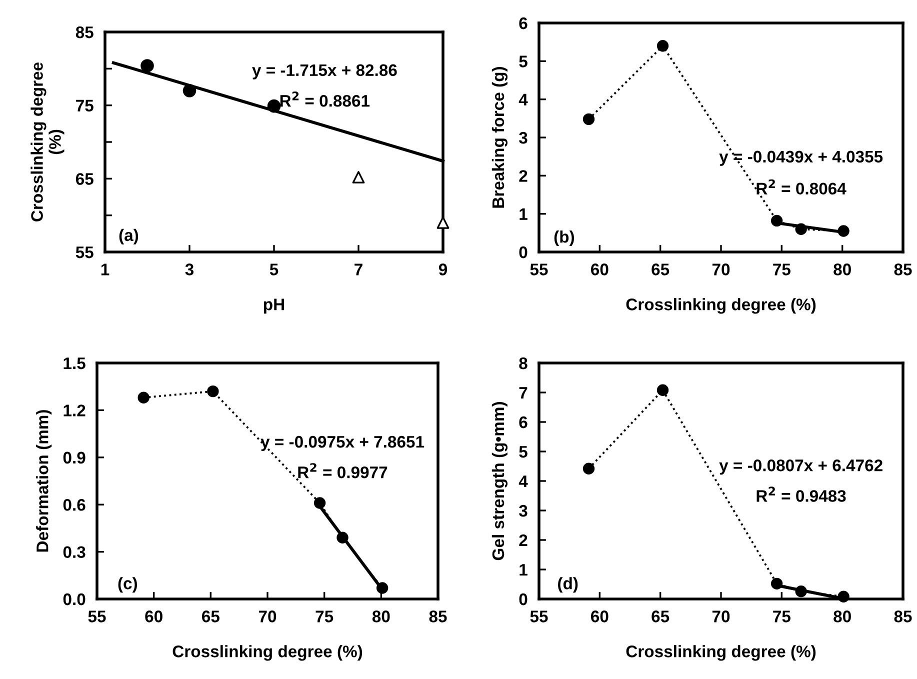 This screenshot has height=679, width=917. I want to click on y-tick-label: 55, so click(85, 252).